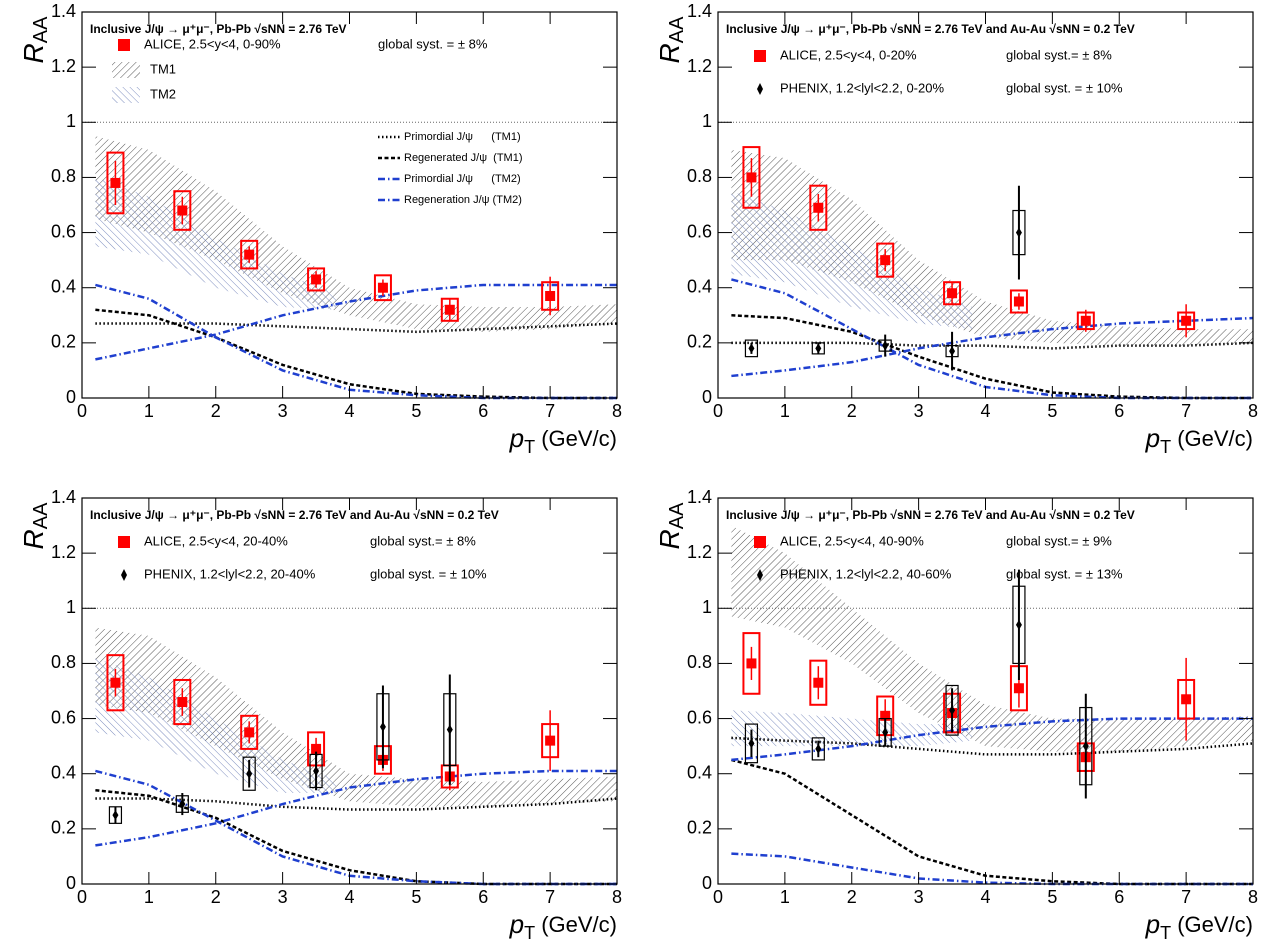  I want to click on legend-label: Regeneration J/ψ (TM2), so click(463, 200).